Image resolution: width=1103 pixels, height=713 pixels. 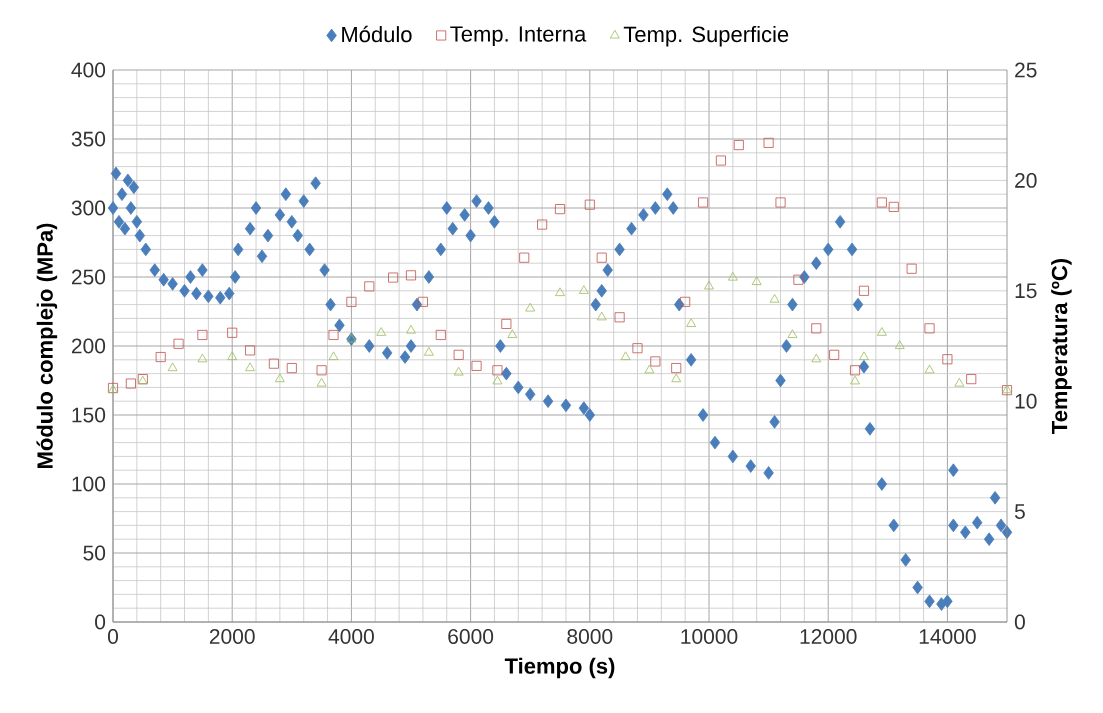 I want to click on y-tick-label: 300, so click(x=88, y=208).